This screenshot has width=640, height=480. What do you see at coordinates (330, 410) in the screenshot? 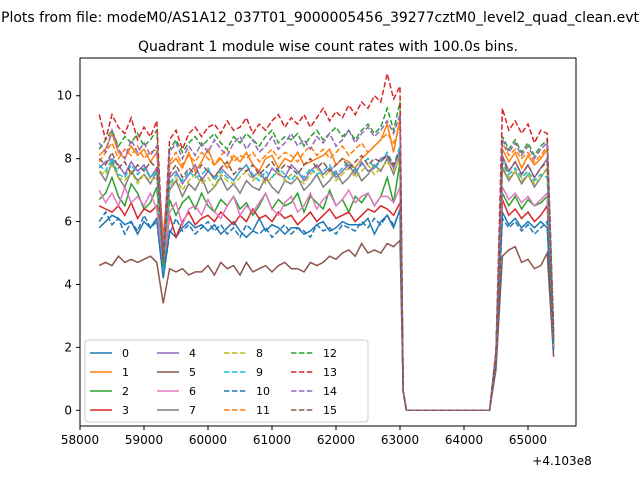
I see `legend-label-15: 15` at bounding box center [330, 410].